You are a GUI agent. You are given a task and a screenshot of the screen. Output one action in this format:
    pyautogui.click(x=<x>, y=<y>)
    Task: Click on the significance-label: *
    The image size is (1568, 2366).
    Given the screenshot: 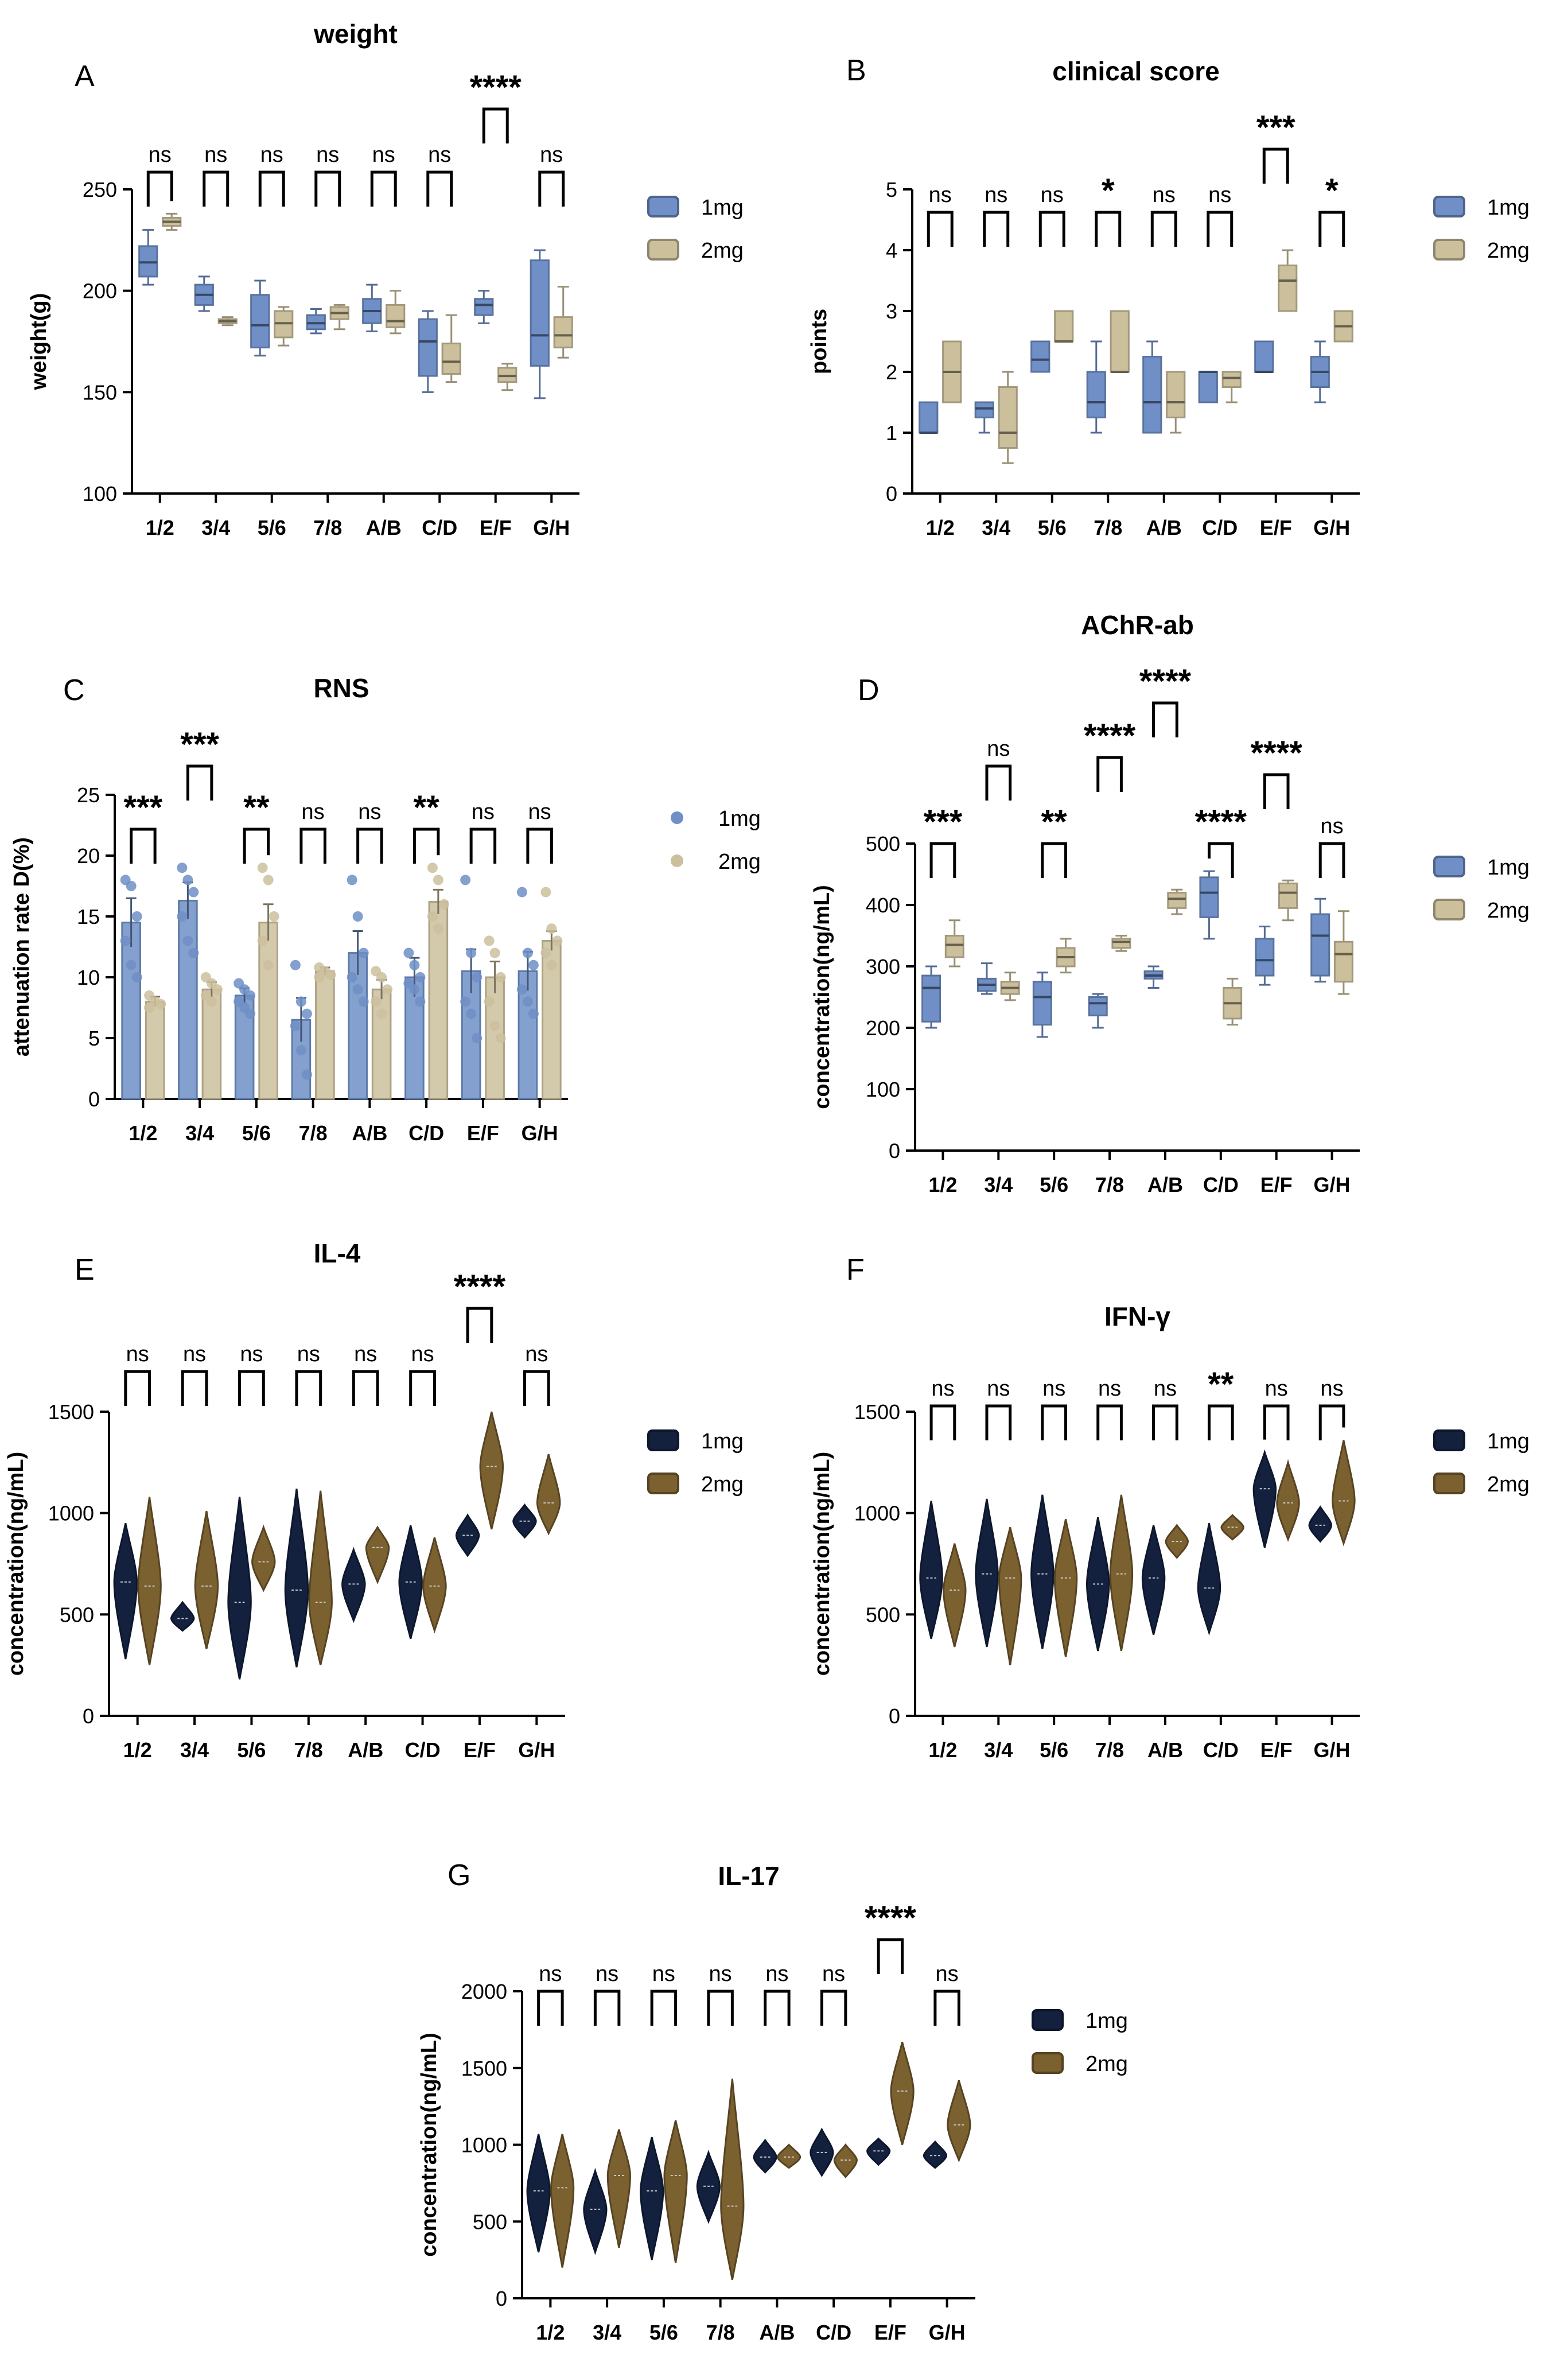 What is the action you would take?
    pyautogui.click(x=1332, y=190)
    